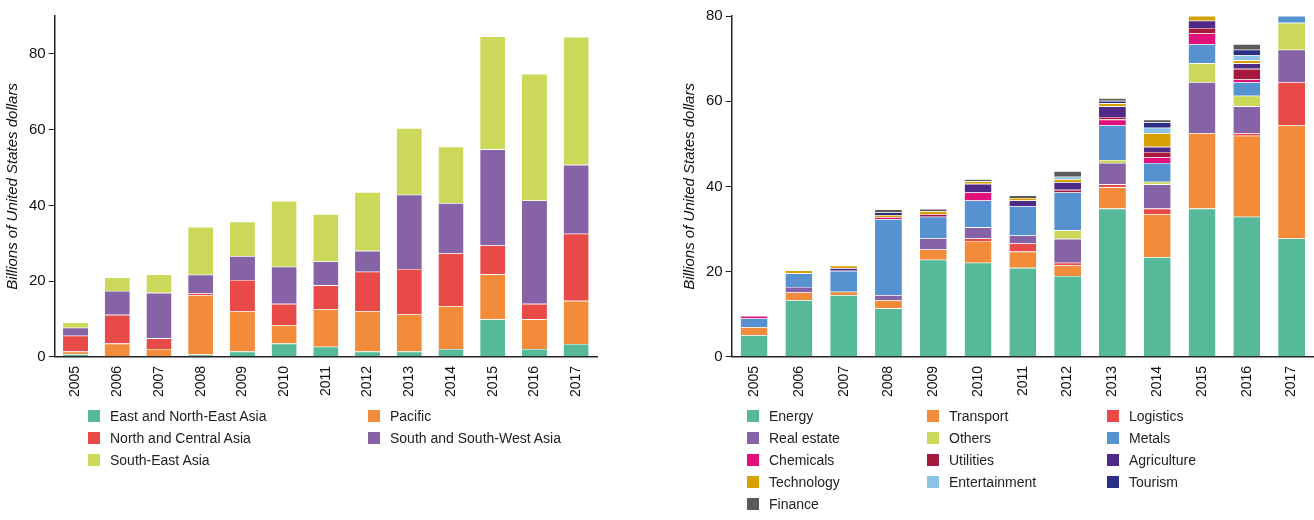 The height and width of the screenshot is (520, 1314). Describe the element at coordinates (993, 482) in the screenshot. I see `legend-label: Entertainment` at that location.